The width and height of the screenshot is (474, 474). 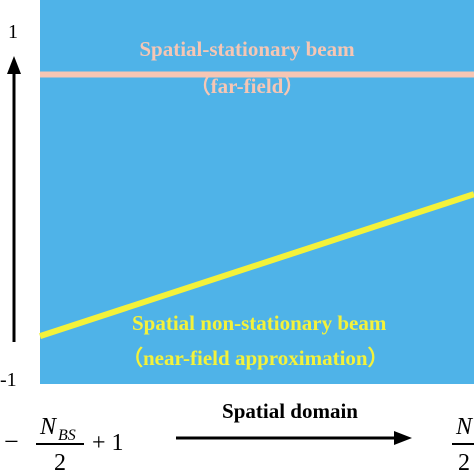 I want to click on x-axis-arrowhead-icon, so click(x=403, y=438).